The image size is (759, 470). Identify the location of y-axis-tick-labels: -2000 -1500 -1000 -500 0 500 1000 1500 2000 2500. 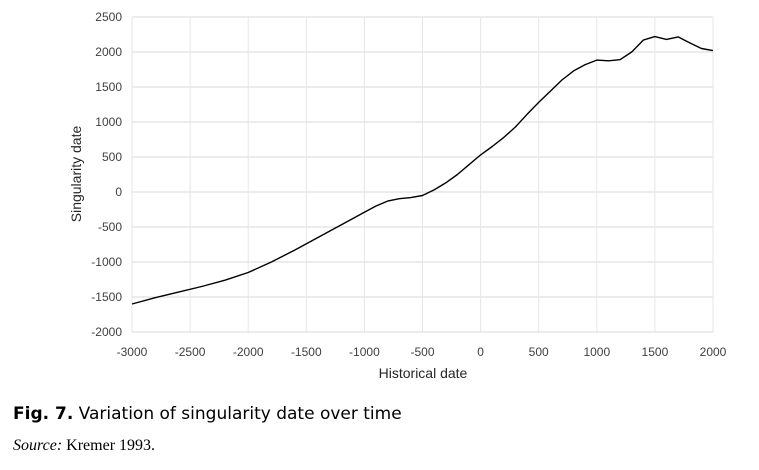
(106, 174).